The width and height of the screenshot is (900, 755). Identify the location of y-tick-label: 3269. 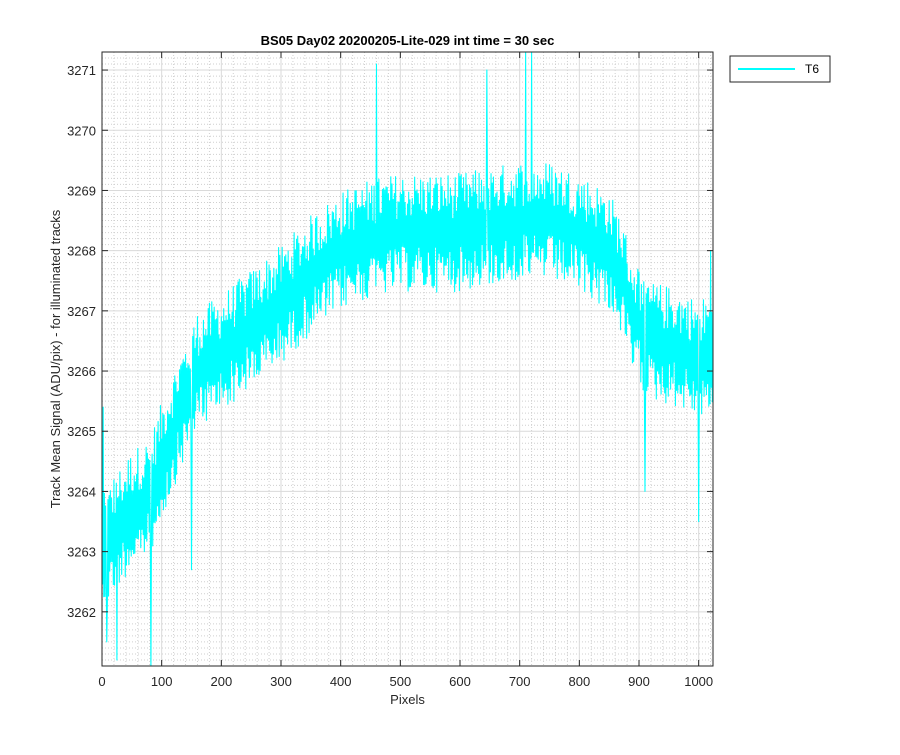
(81, 190).